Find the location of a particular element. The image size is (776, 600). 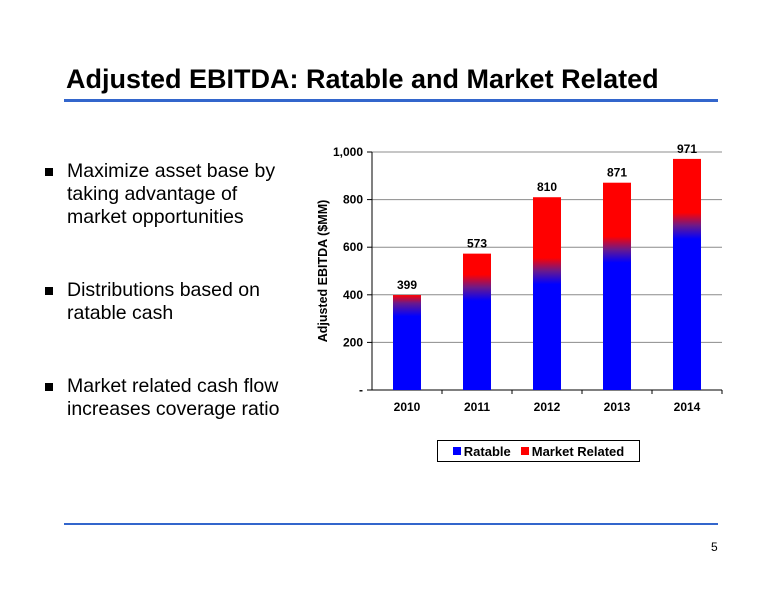

x-tick-label: 2010 is located at coordinates (407, 407).